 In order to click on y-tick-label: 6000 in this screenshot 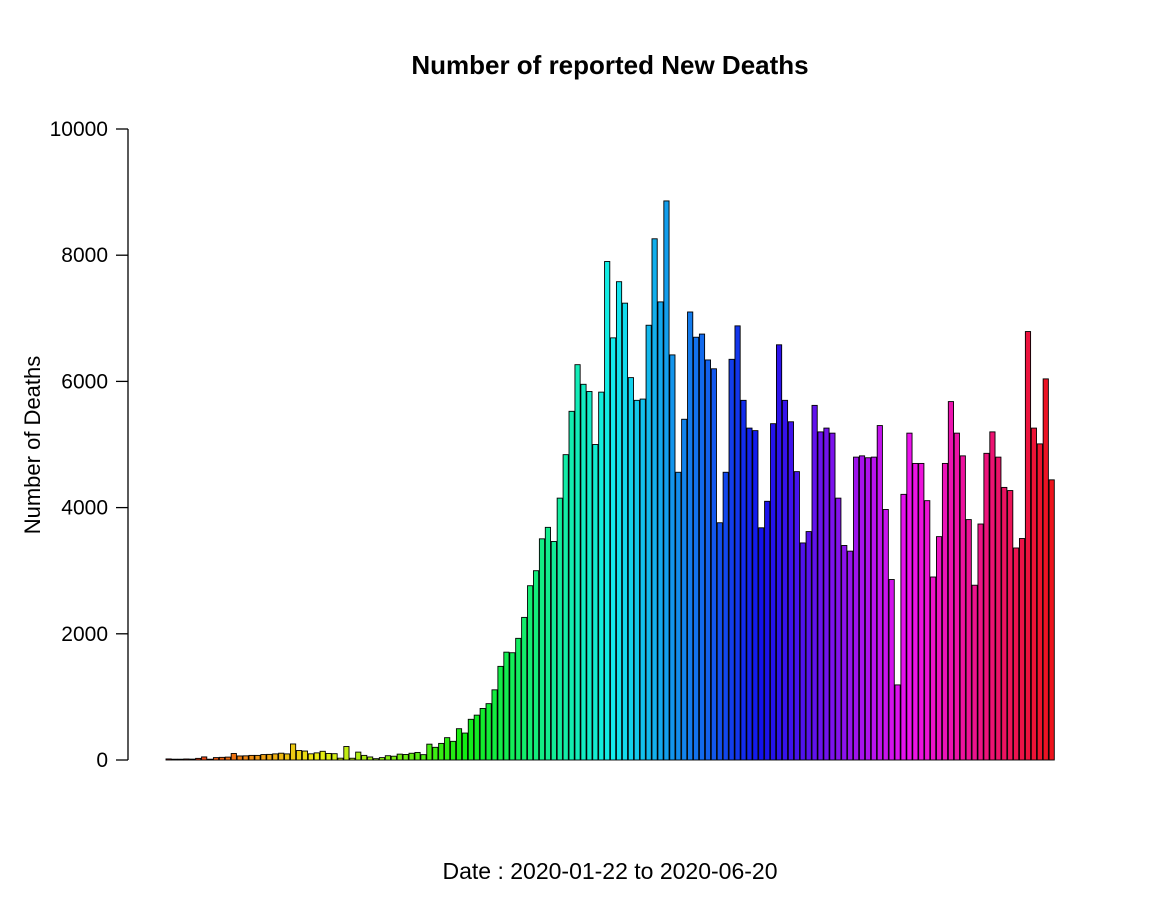, I will do `click(84, 381)`.